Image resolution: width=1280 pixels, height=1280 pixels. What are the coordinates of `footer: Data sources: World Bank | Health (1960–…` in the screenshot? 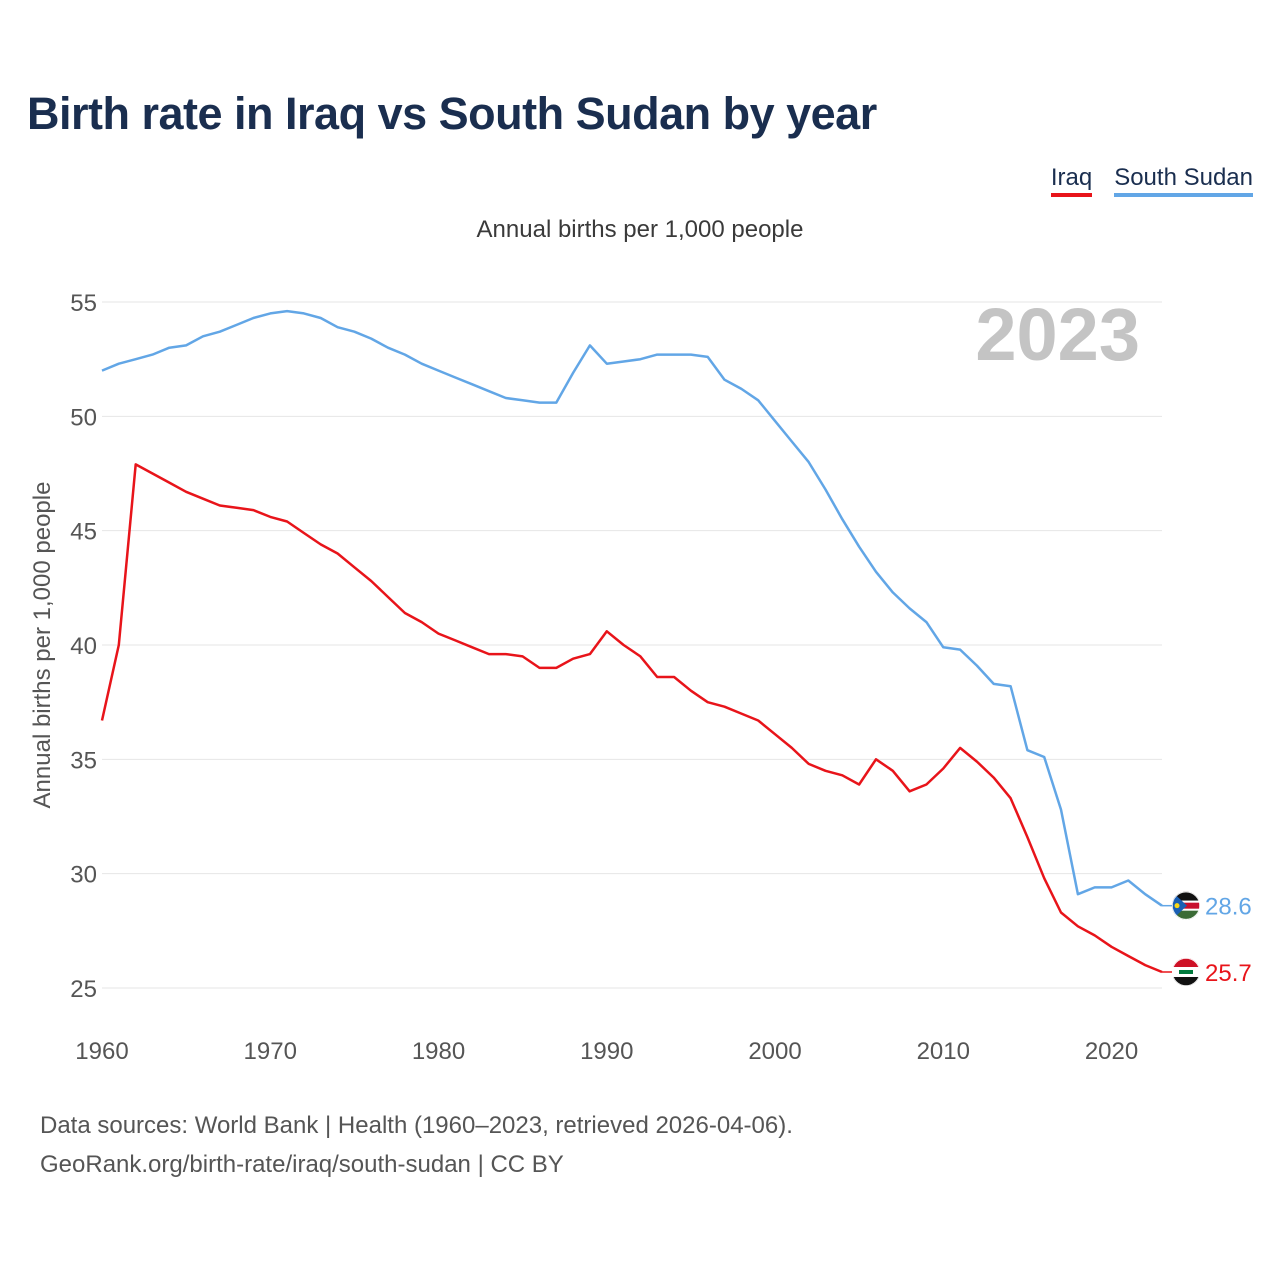 It's located at (416, 1145).